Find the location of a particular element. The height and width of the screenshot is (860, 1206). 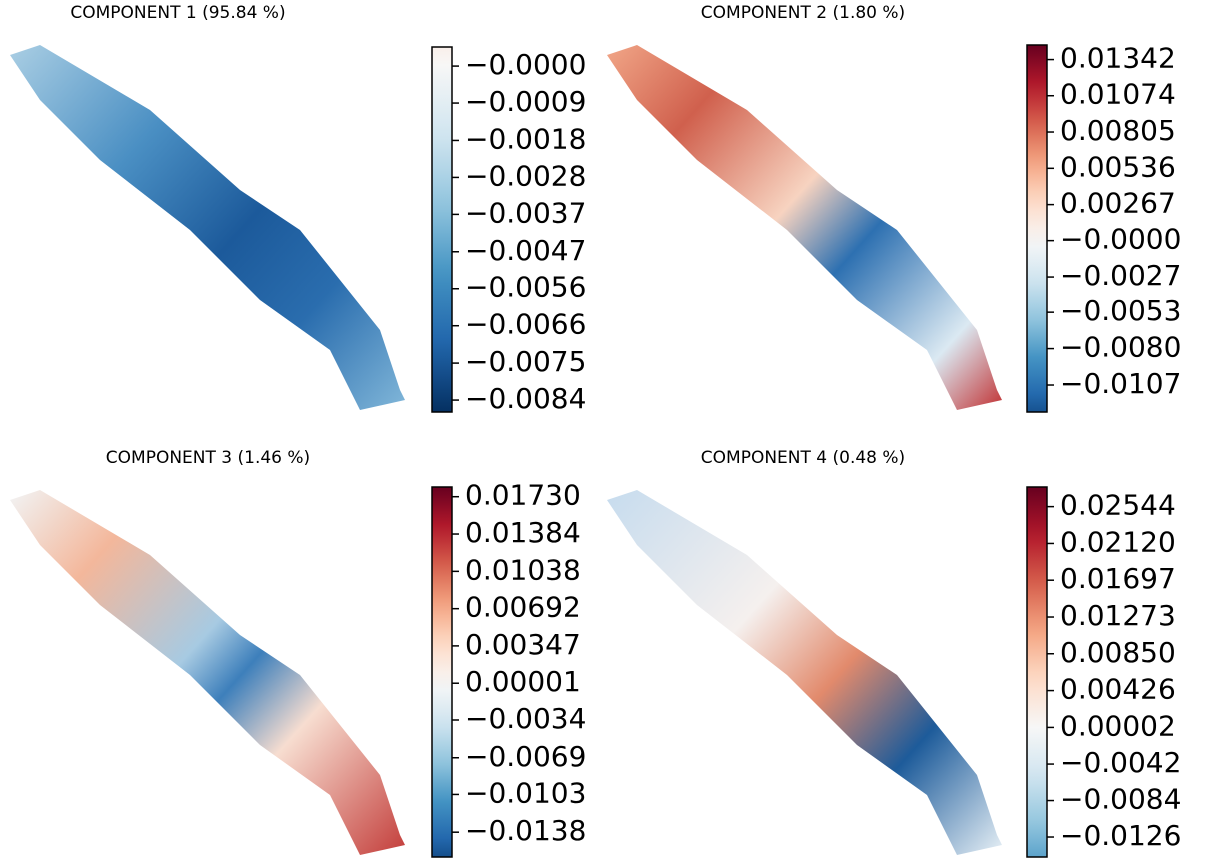

tick-label: −0.0027 is located at coordinates (1120, 275).